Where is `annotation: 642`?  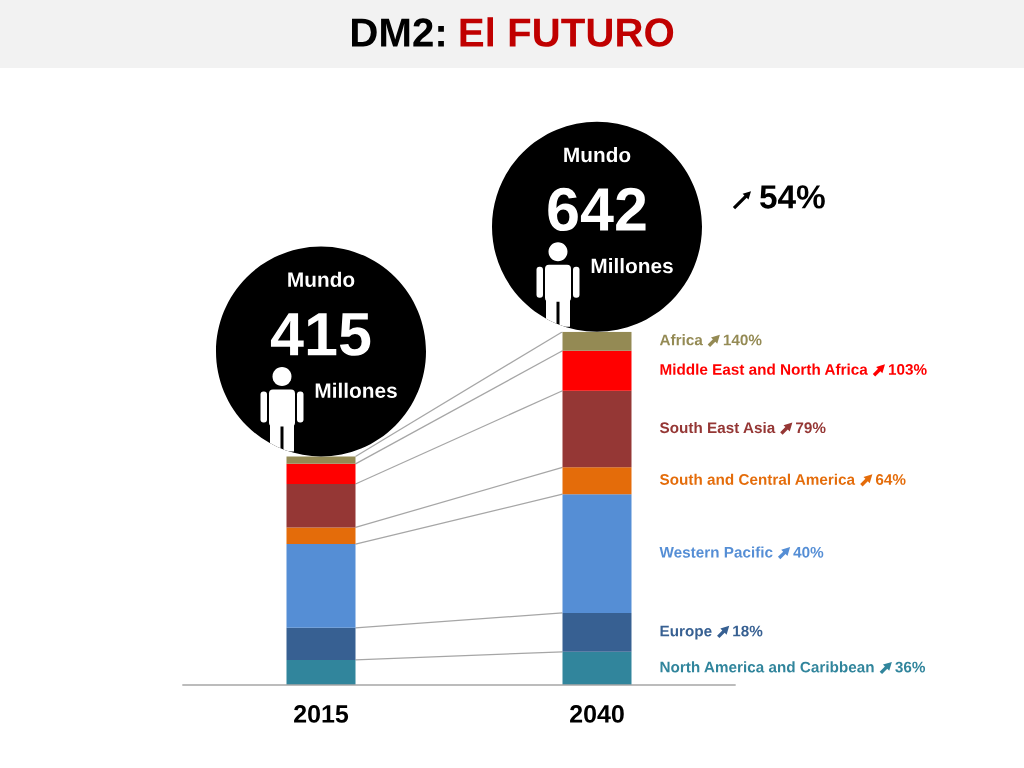 annotation: 642 is located at coordinates (597, 209).